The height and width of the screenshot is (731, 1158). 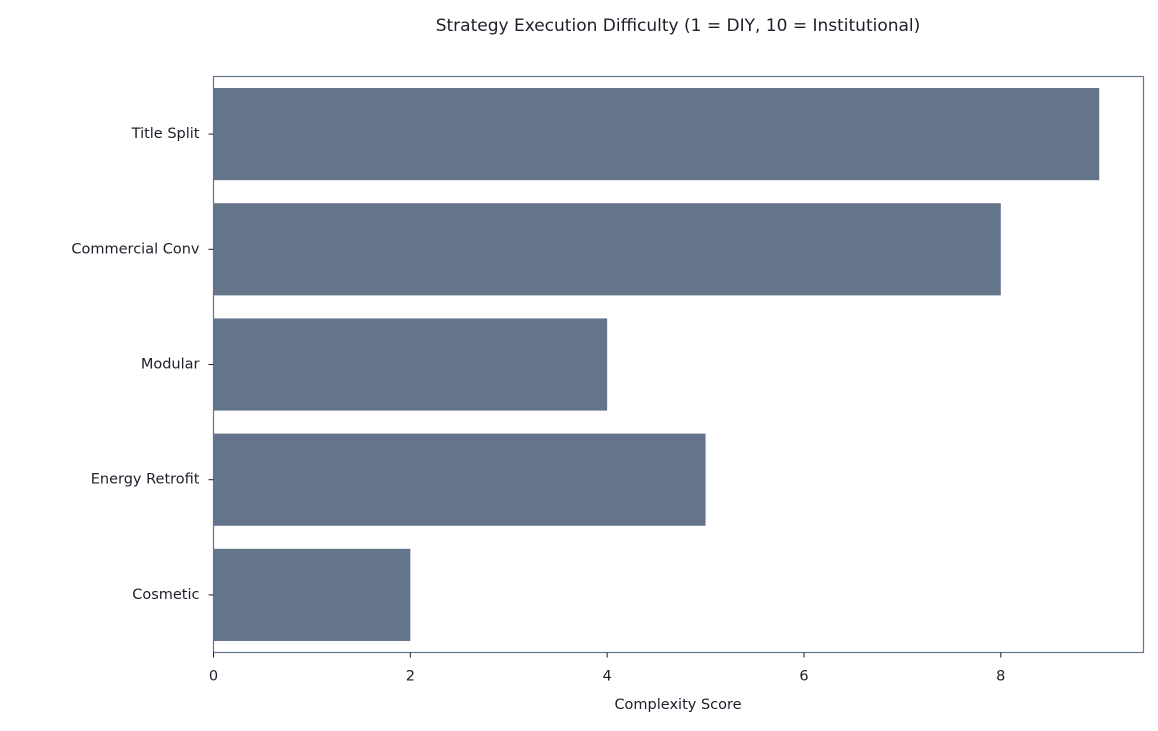 What do you see at coordinates (213, 677) in the screenshot?
I see `x-tick-label: 0` at bounding box center [213, 677].